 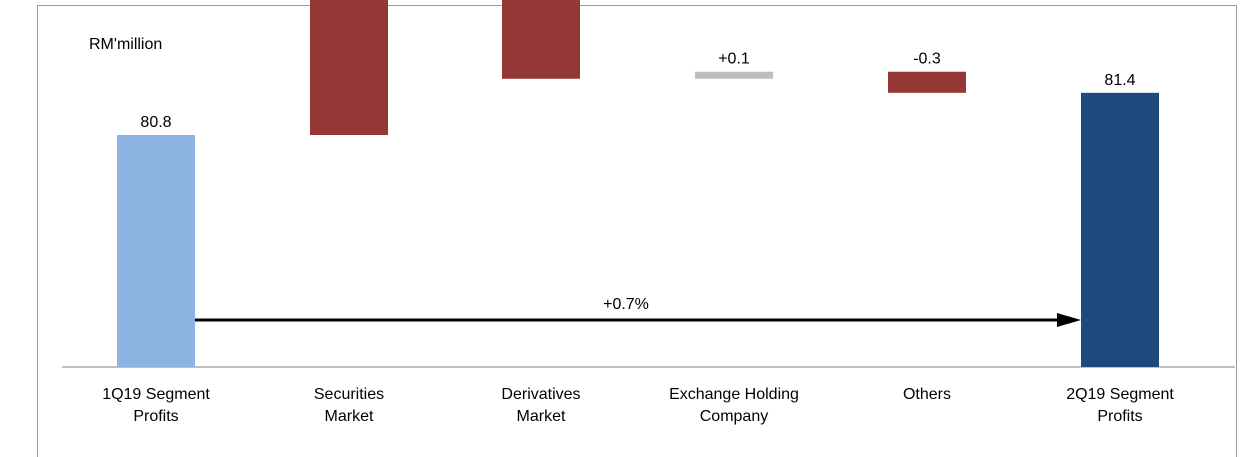 I want to click on category-label-5-0: 2Q19 Segment, so click(x=1120, y=394).